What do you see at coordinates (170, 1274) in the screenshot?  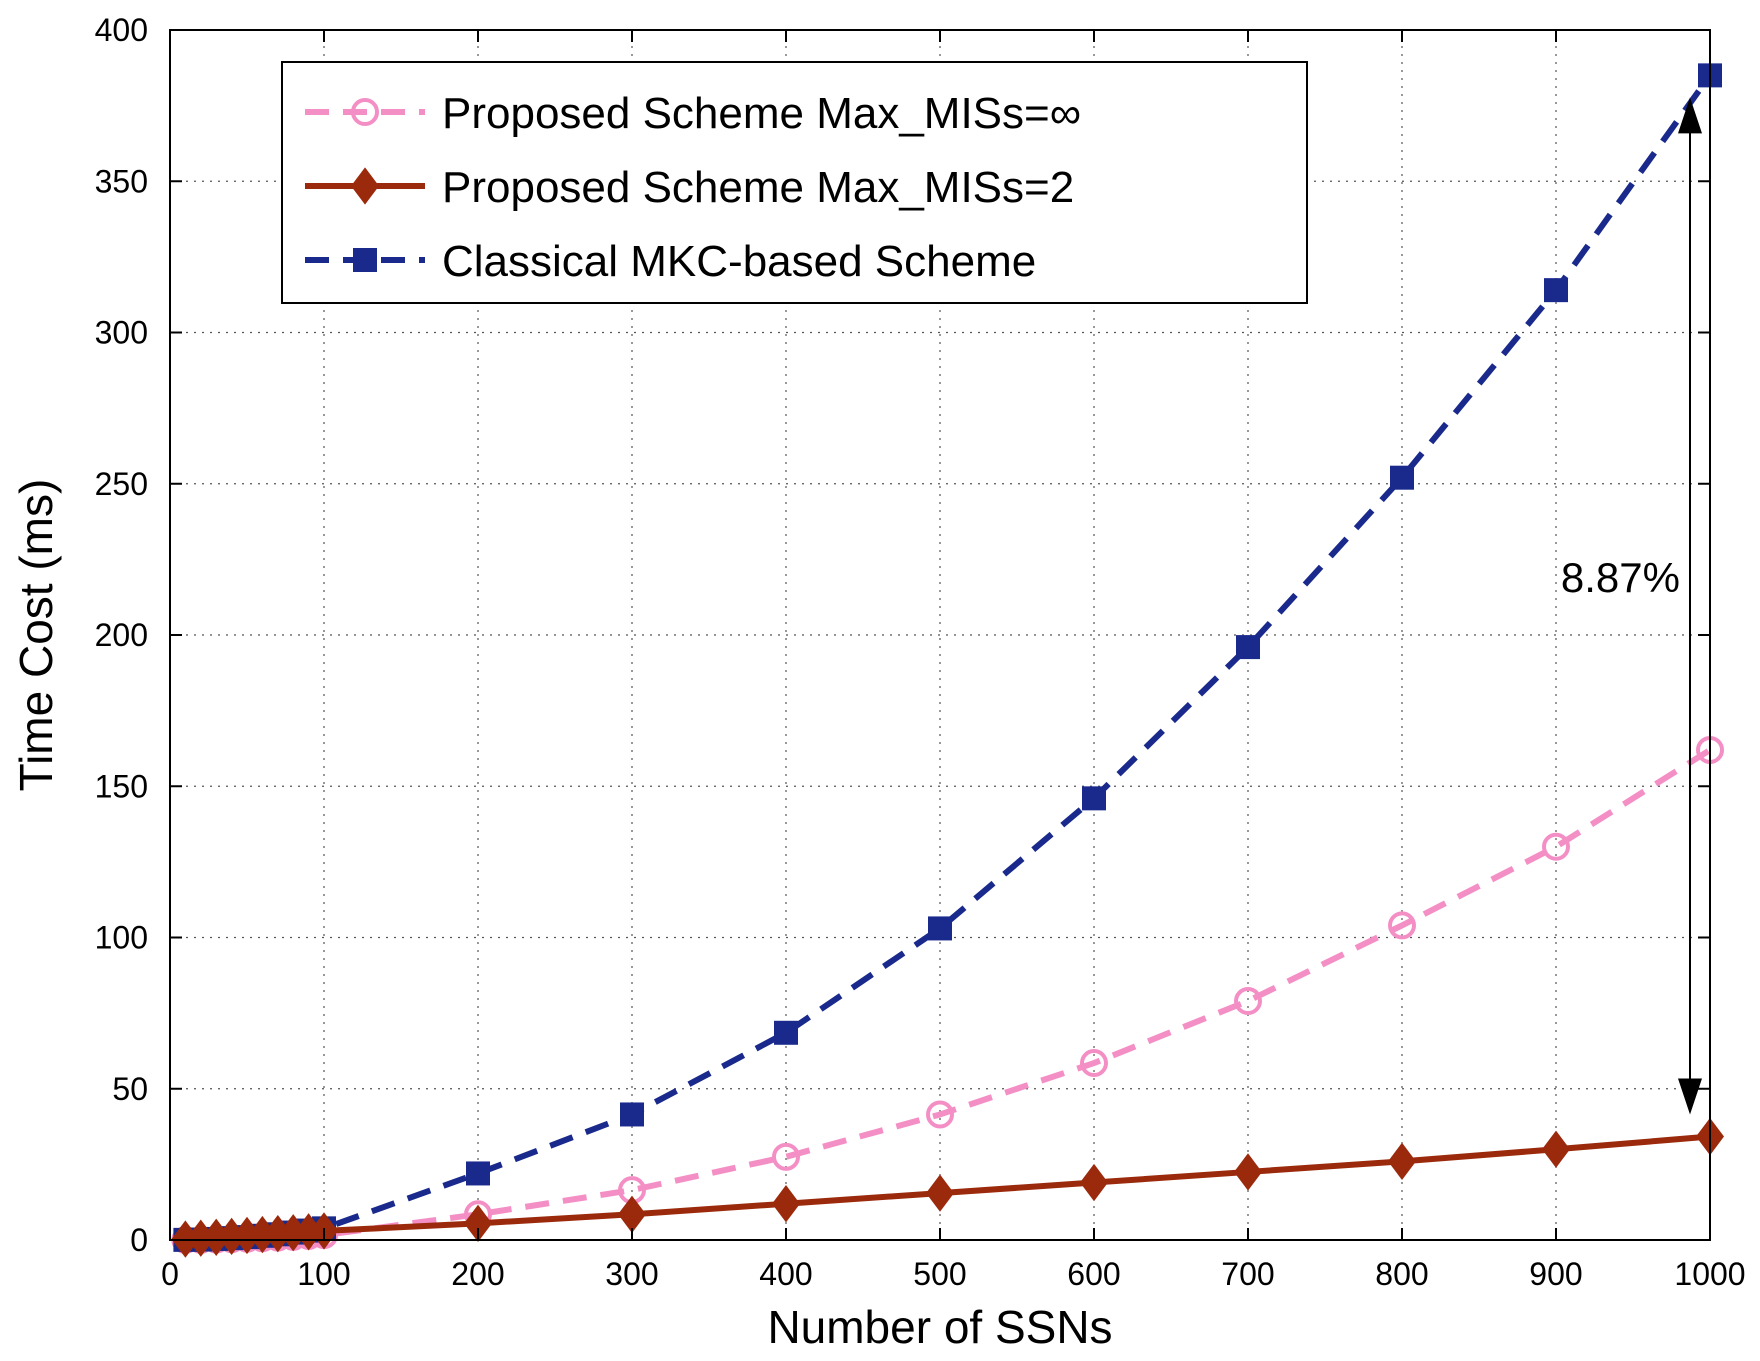 I see `x-tick-label: 0` at bounding box center [170, 1274].